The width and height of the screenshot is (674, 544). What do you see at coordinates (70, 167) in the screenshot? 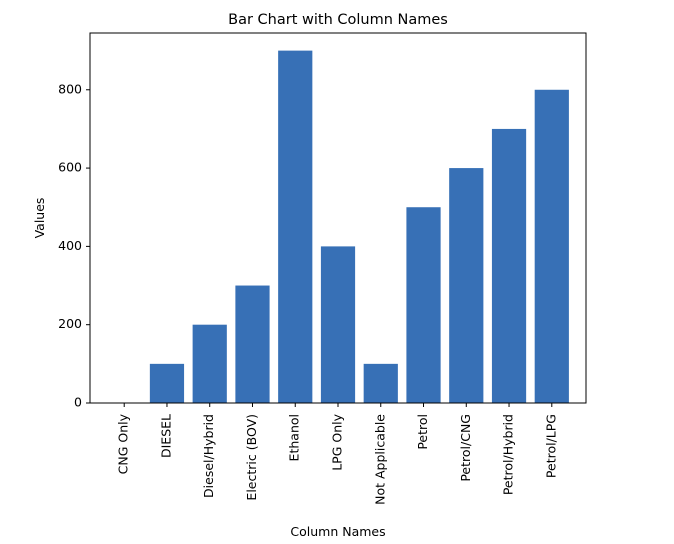
I see `y-tick-label: 600` at bounding box center [70, 167].